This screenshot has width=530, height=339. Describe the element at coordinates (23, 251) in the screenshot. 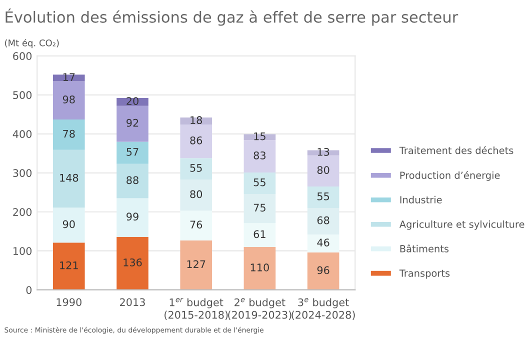

I see `y-tick-label: 100` at that location.